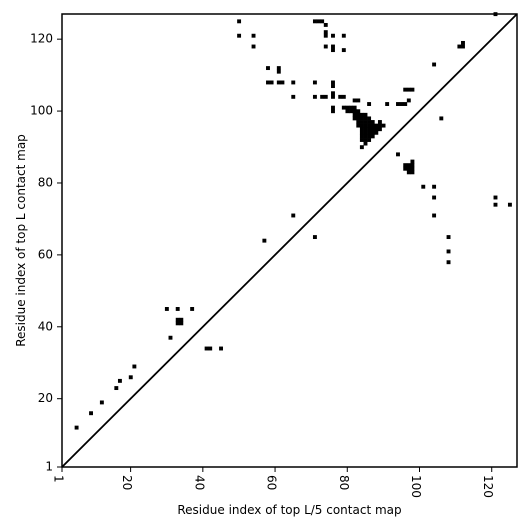  Describe the element at coordinates (41, 111) in the screenshot. I see `y-tick-label: 100` at that location.